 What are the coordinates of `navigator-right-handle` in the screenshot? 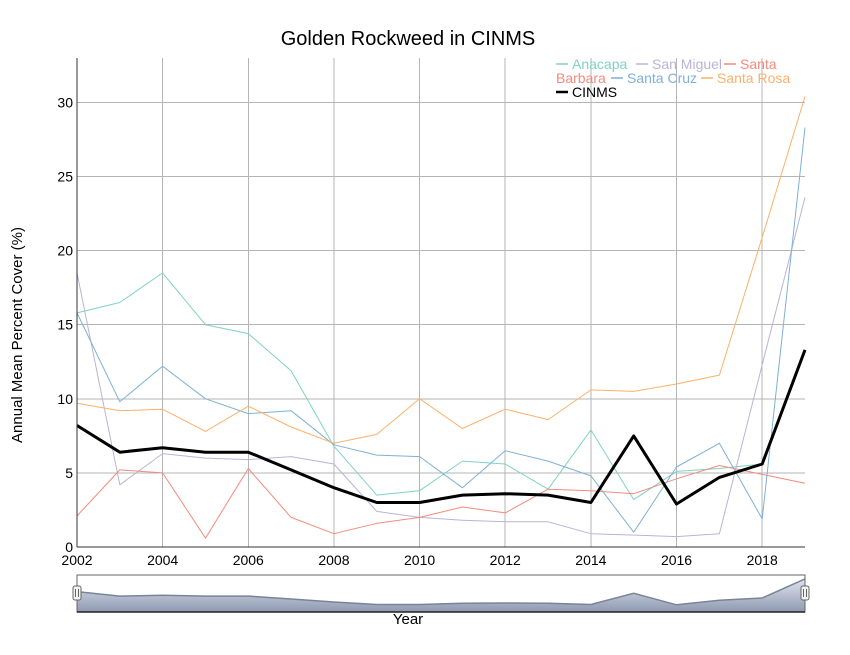 It's located at (805, 593).